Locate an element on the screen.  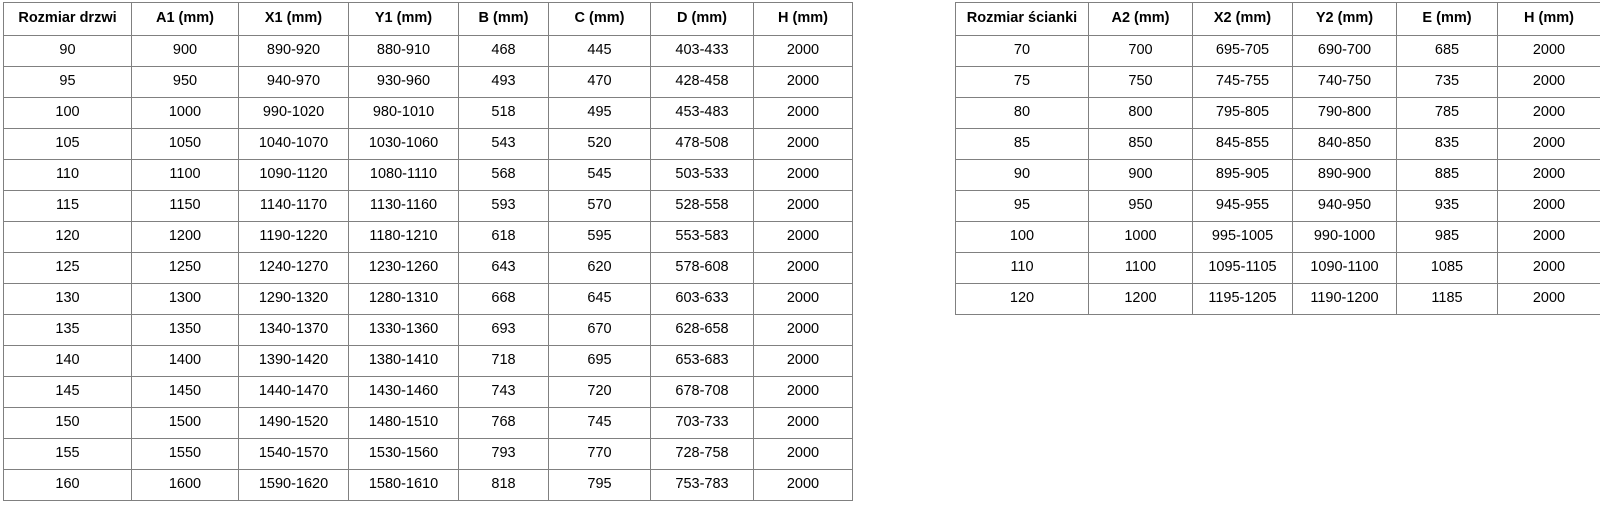
table-cell: 880-910 is located at coordinates (403, 51).